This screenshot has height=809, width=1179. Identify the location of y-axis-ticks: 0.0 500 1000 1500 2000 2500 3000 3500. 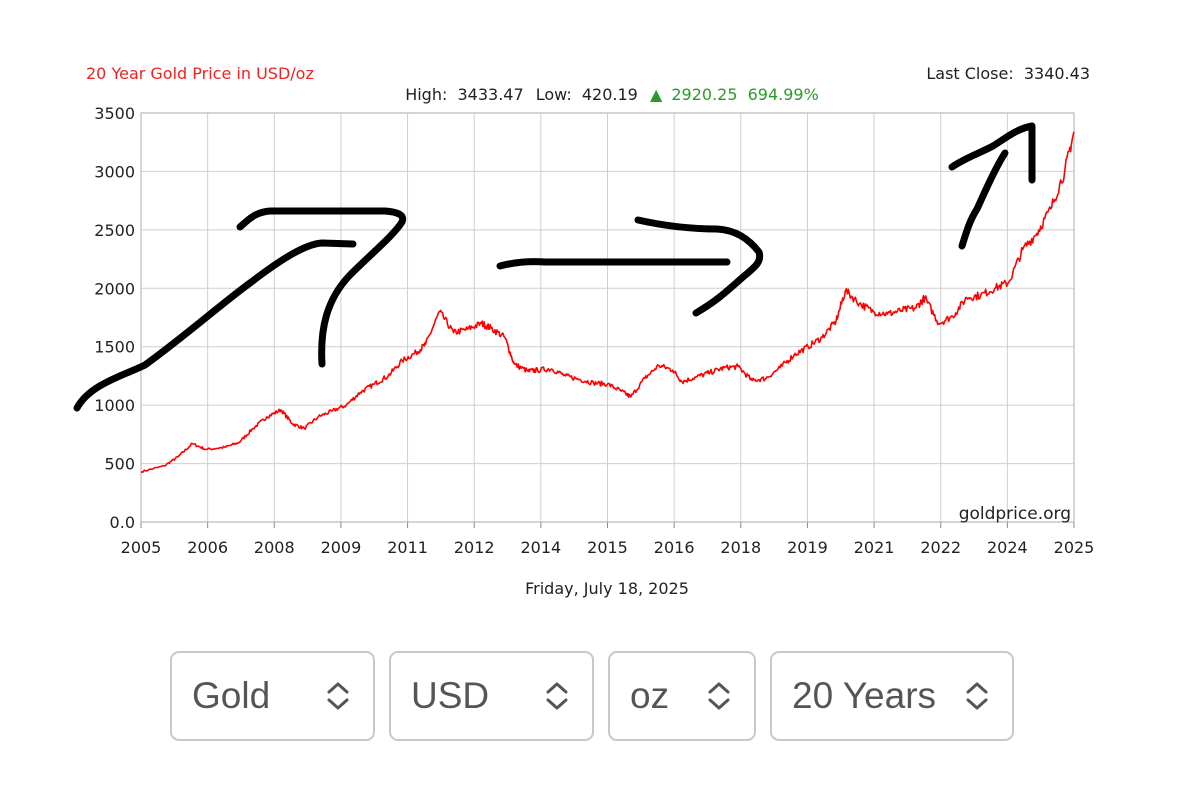
(114, 318).